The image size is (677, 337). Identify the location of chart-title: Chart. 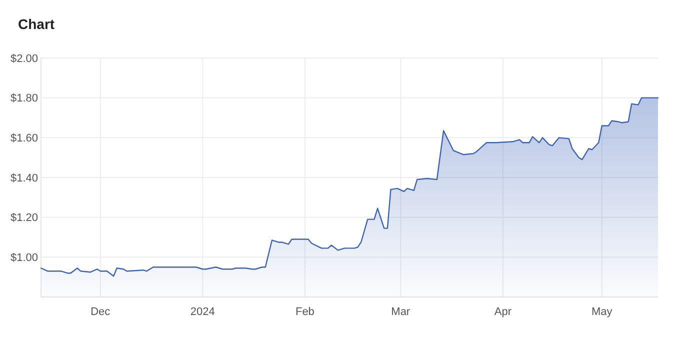
(36, 24).